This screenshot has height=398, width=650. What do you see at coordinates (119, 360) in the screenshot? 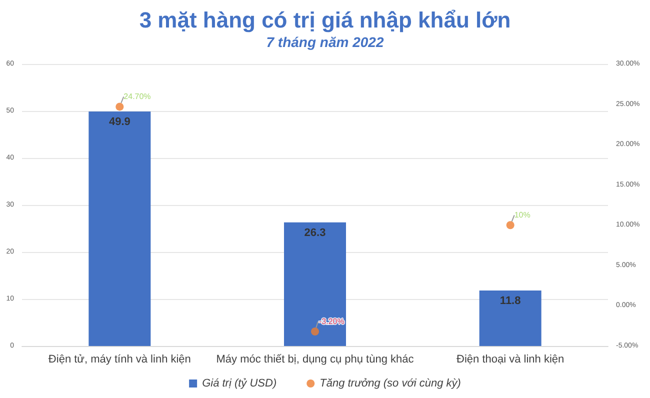
I see `x-tick-label: Điện tử, máy tính và linh kiện` at bounding box center [119, 360].